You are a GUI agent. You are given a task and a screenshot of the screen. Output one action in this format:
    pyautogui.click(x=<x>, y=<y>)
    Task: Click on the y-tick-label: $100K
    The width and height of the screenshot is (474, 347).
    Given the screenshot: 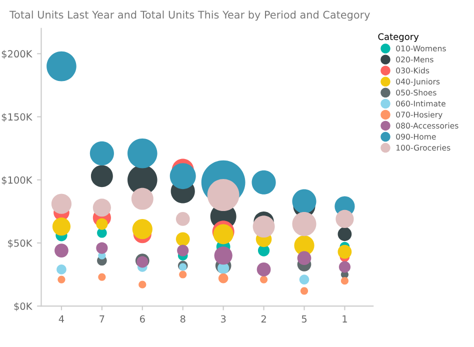 What is the action you would take?
    pyautogui.click(x=17, y=180)
    